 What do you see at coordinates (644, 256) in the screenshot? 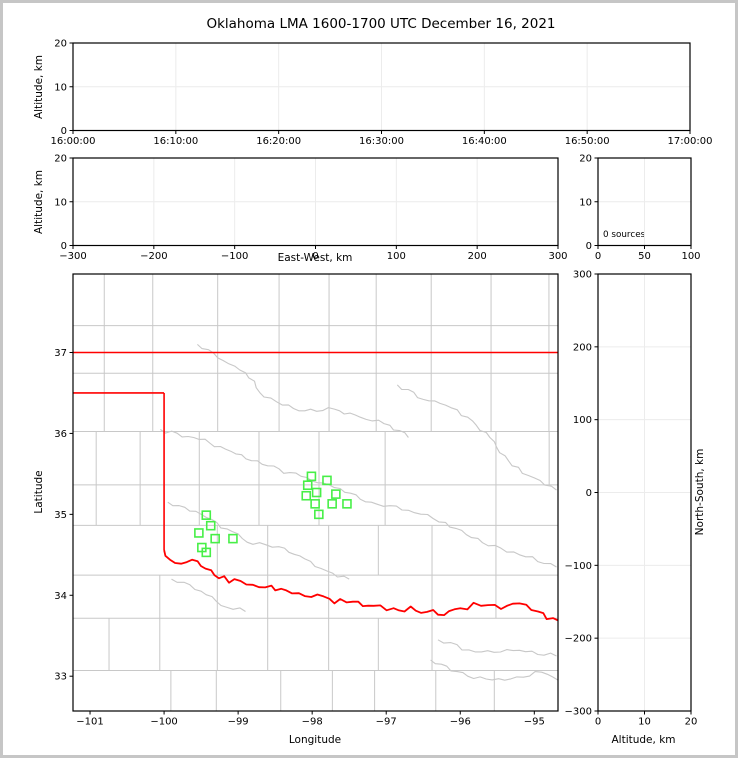
I see `tick-label: 50` at bounding box center [644, 256].